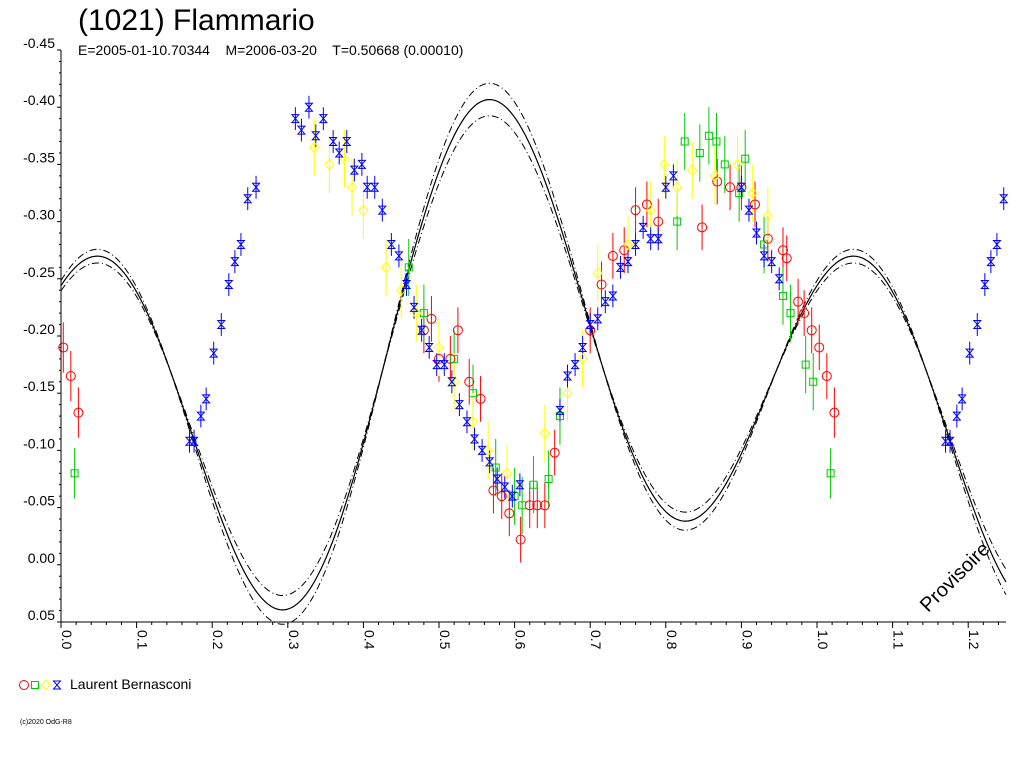  What do you see at coordinates (294, 640) in the screenshot?
I see `x-tick-label: 0.3` at bounding box center [294, 640].